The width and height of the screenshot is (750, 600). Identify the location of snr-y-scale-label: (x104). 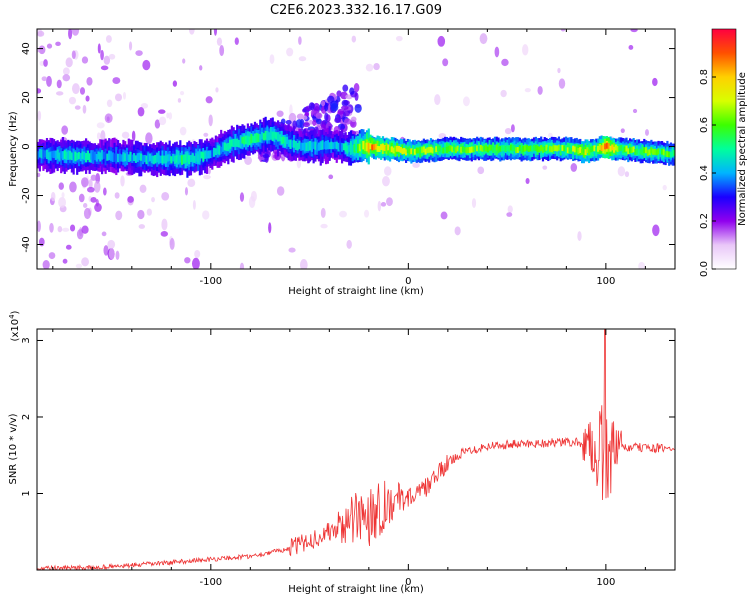
(14, 325).